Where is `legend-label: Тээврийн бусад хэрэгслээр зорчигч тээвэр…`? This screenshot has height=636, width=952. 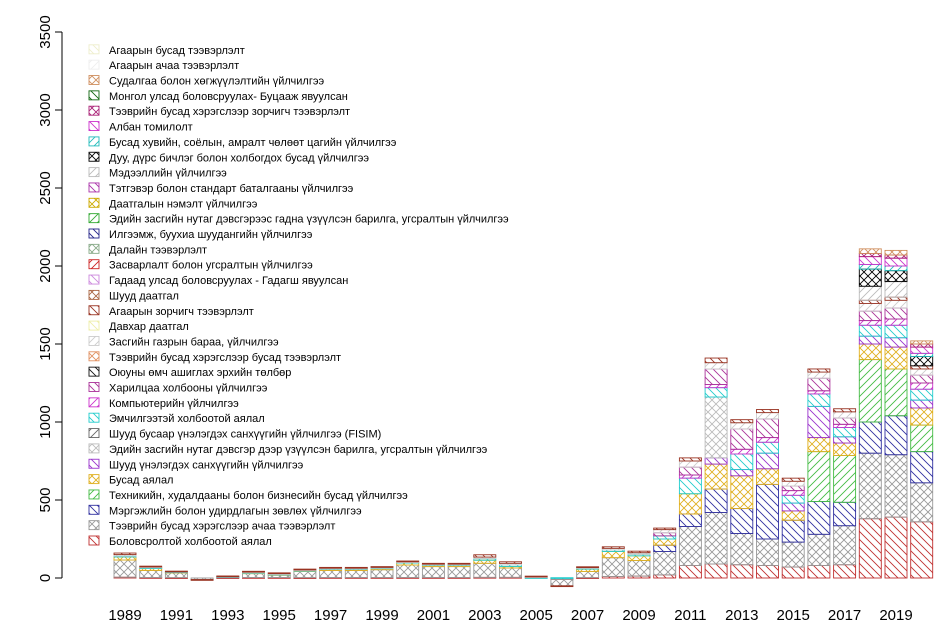
legend-label: Тээврийн бусад хэрэгслээр зорчигч тээвэр… is located at coordinates (229, 112).